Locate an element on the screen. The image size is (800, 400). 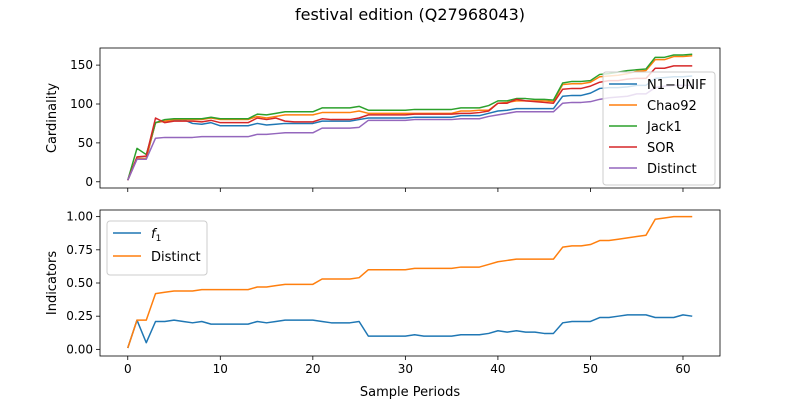
x-tick-label: 30 is located at coordinates (405, 369).